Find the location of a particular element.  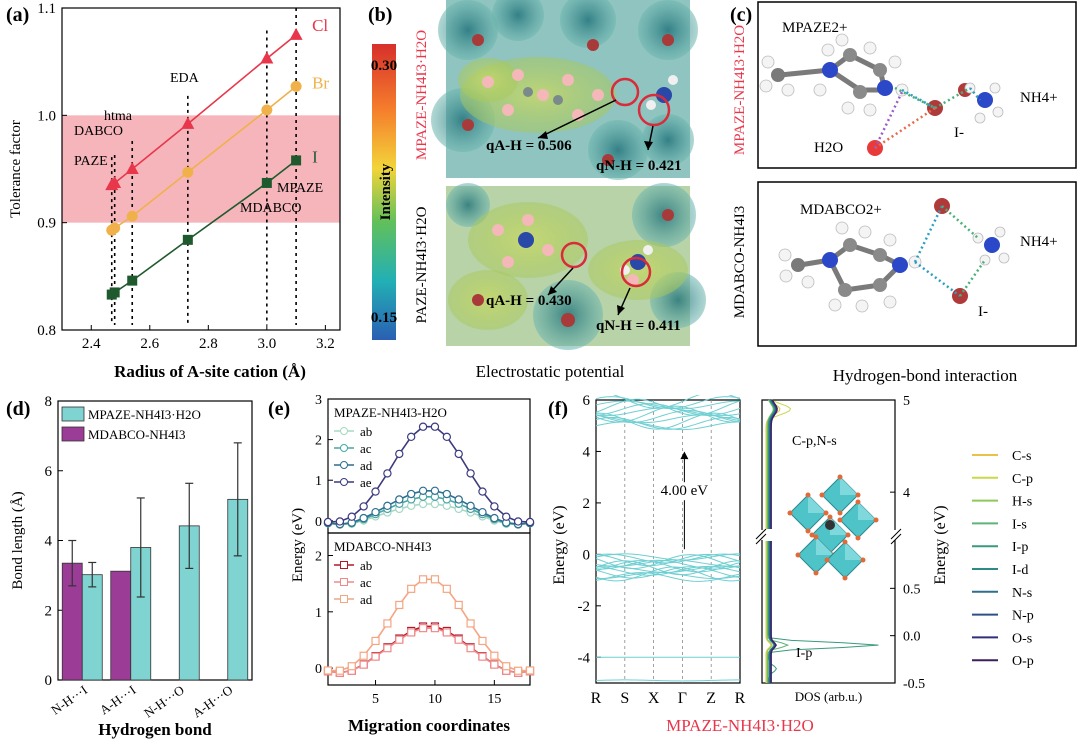

x-tick-label: A-H···O is located at coordinates (213, 701).